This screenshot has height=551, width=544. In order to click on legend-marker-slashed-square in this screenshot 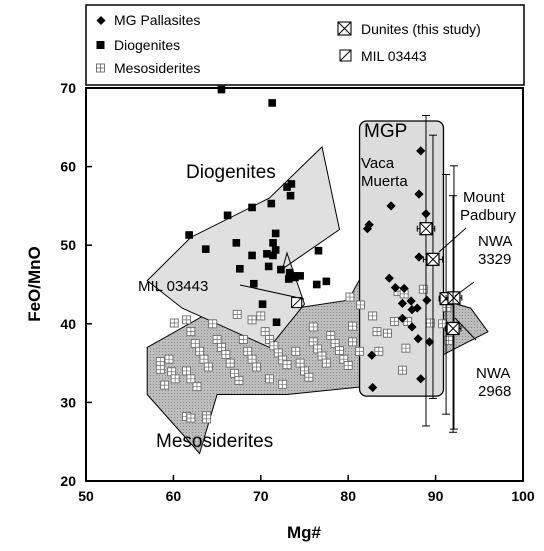, I will do `click(345, 55)`.